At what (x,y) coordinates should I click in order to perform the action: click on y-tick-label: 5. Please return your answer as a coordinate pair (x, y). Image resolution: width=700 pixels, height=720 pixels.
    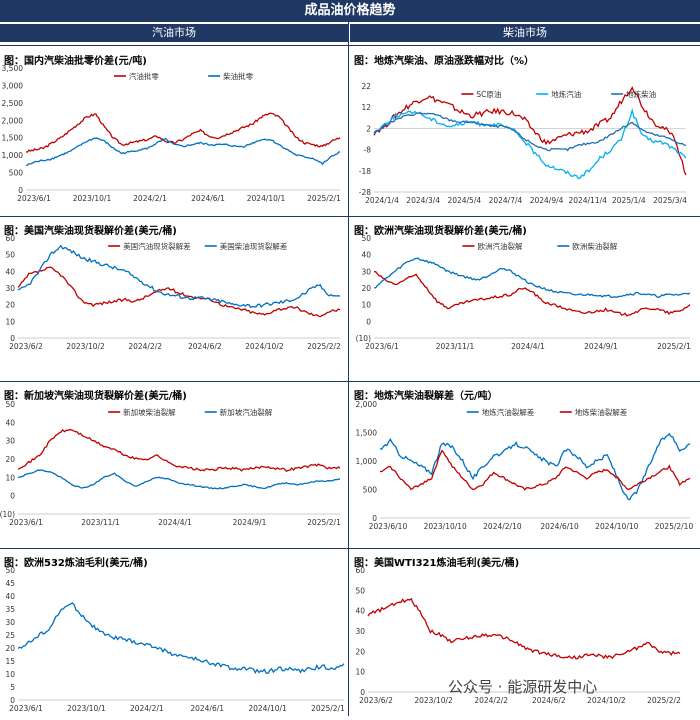
    Looking at the image, I should click on (12, 687).